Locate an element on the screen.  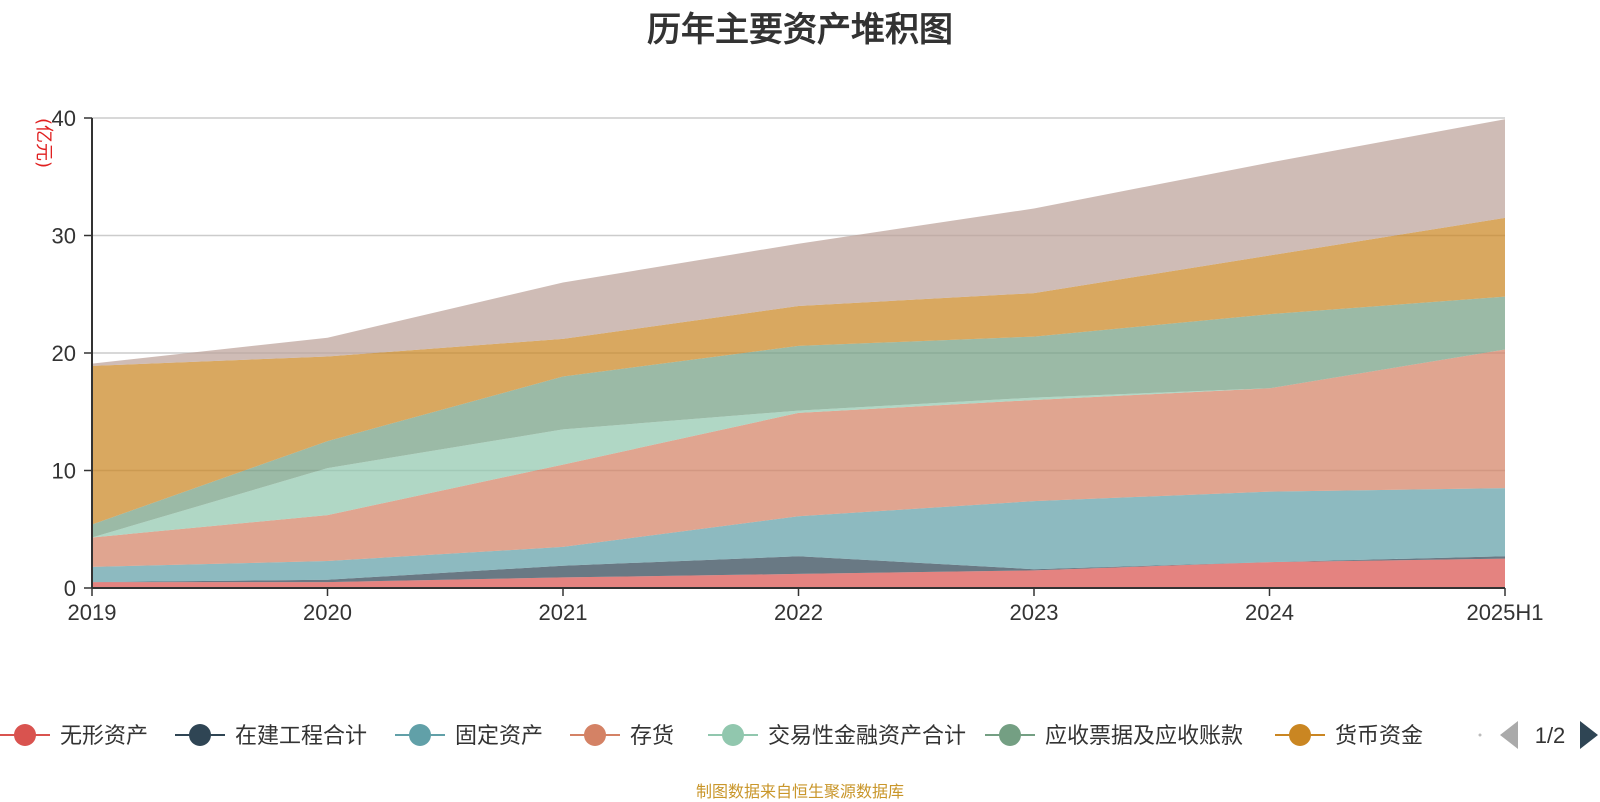
legend-item: 交易性金融资产合计 is located at coordinates (837, 735).